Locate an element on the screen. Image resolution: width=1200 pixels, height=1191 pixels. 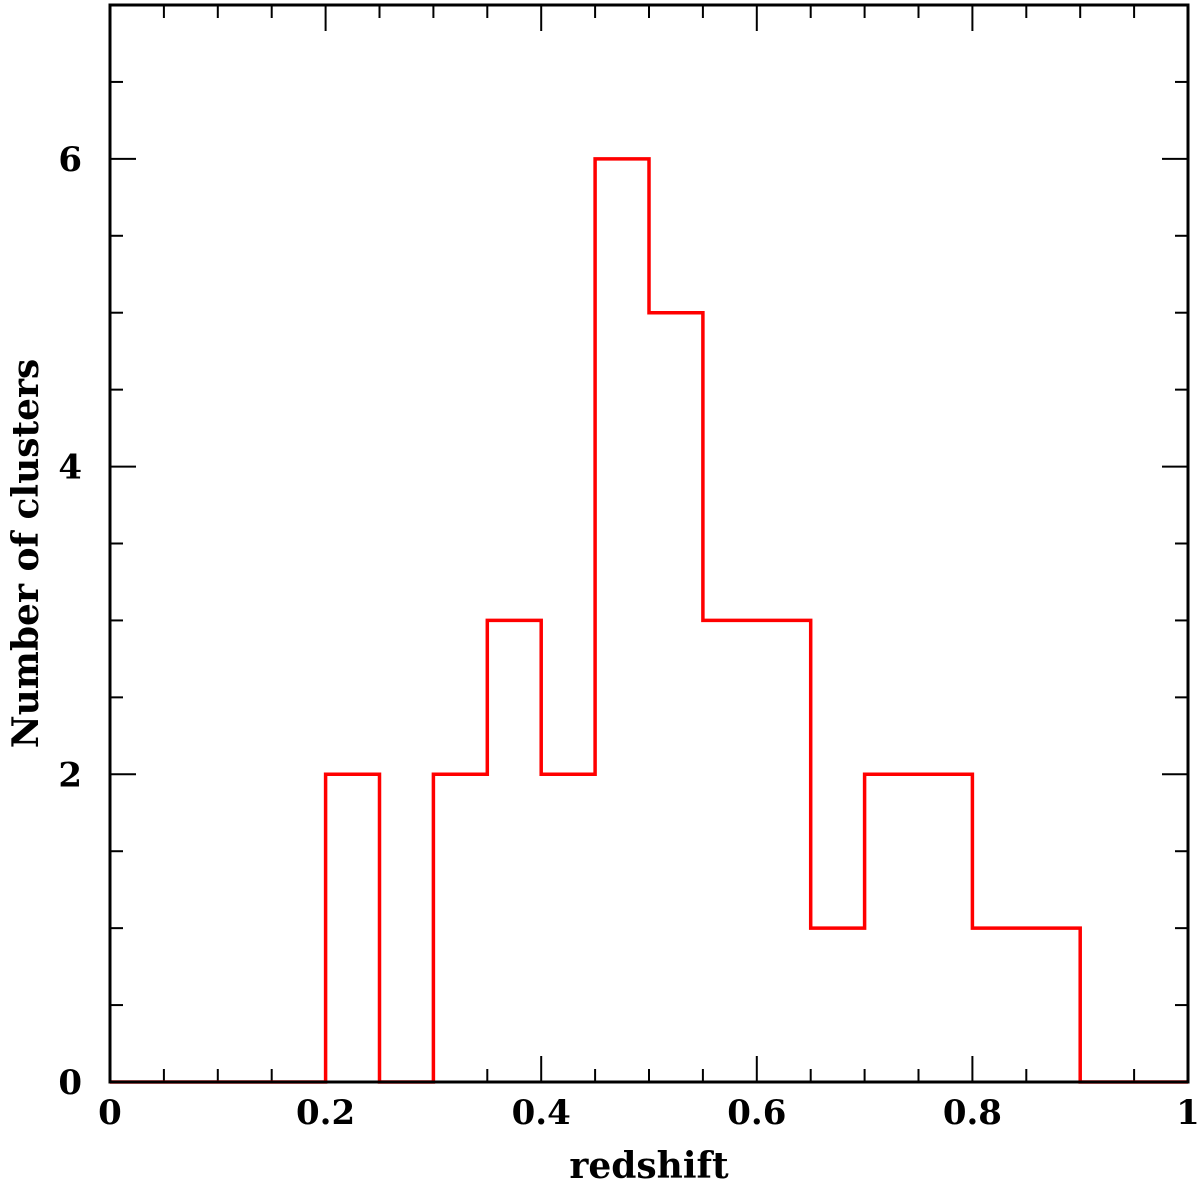
x-axis-label: redshift is located at coordinates (649, 1166).